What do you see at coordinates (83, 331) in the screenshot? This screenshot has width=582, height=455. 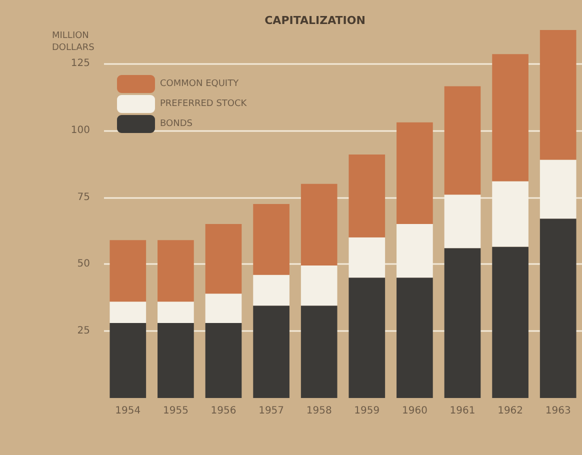 I see `y-tick-label: 25` at bounding box center [83, 331].